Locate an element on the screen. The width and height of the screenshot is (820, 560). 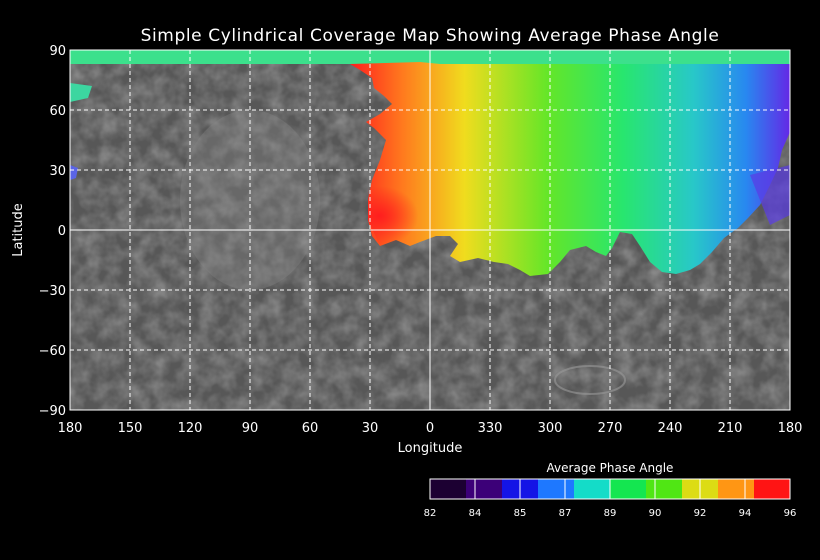
x-tick-label: 0 is located at coordinates (430, 428).